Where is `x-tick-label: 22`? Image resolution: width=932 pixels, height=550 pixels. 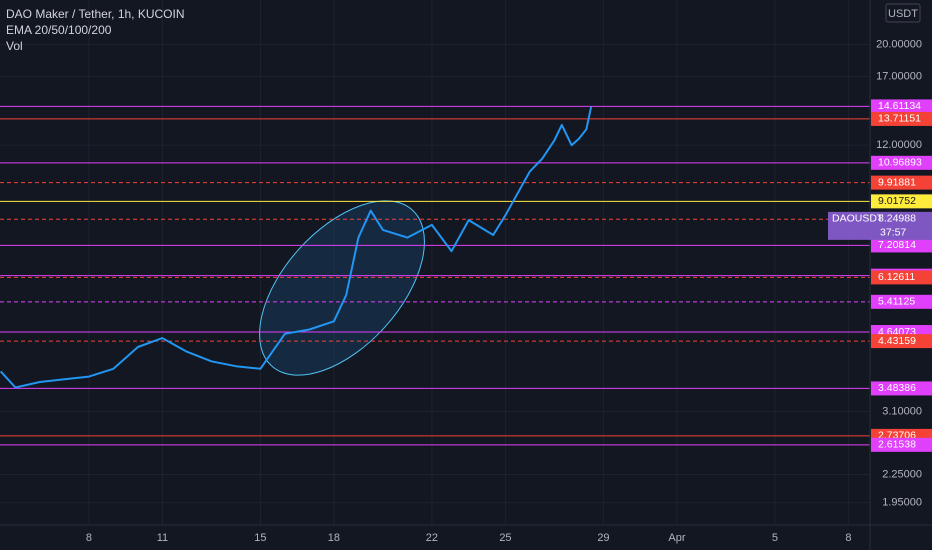
x-tick-label: 22 is located at coordinates (432, 538).